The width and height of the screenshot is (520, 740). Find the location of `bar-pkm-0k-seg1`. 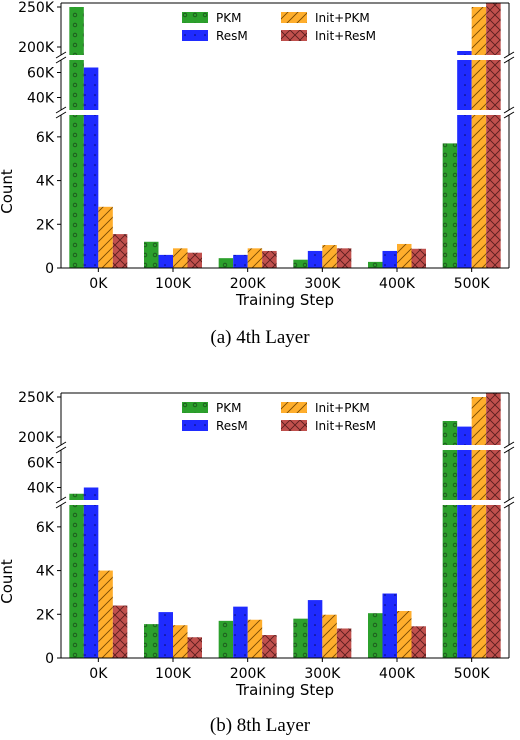

bar-pkm-0k-seg1 is located at coordinates (76, 31).